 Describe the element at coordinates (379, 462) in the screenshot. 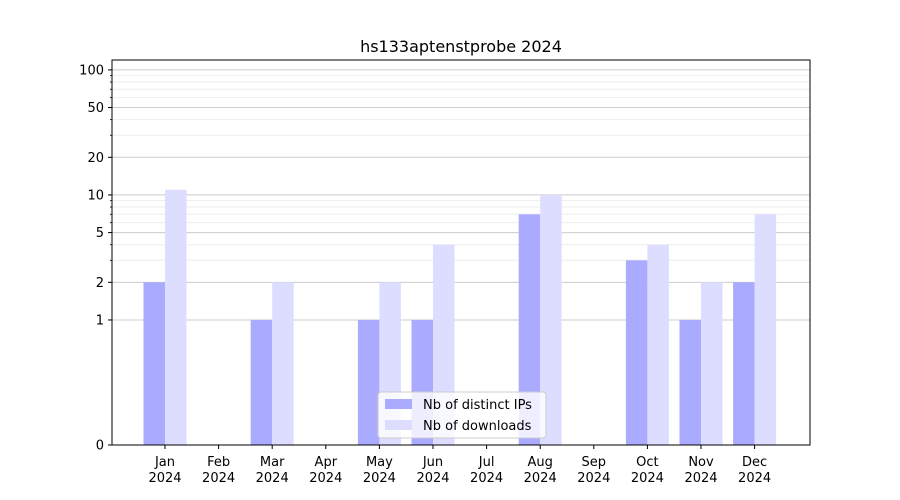

I see `x-tick-label-month: May` at that location.